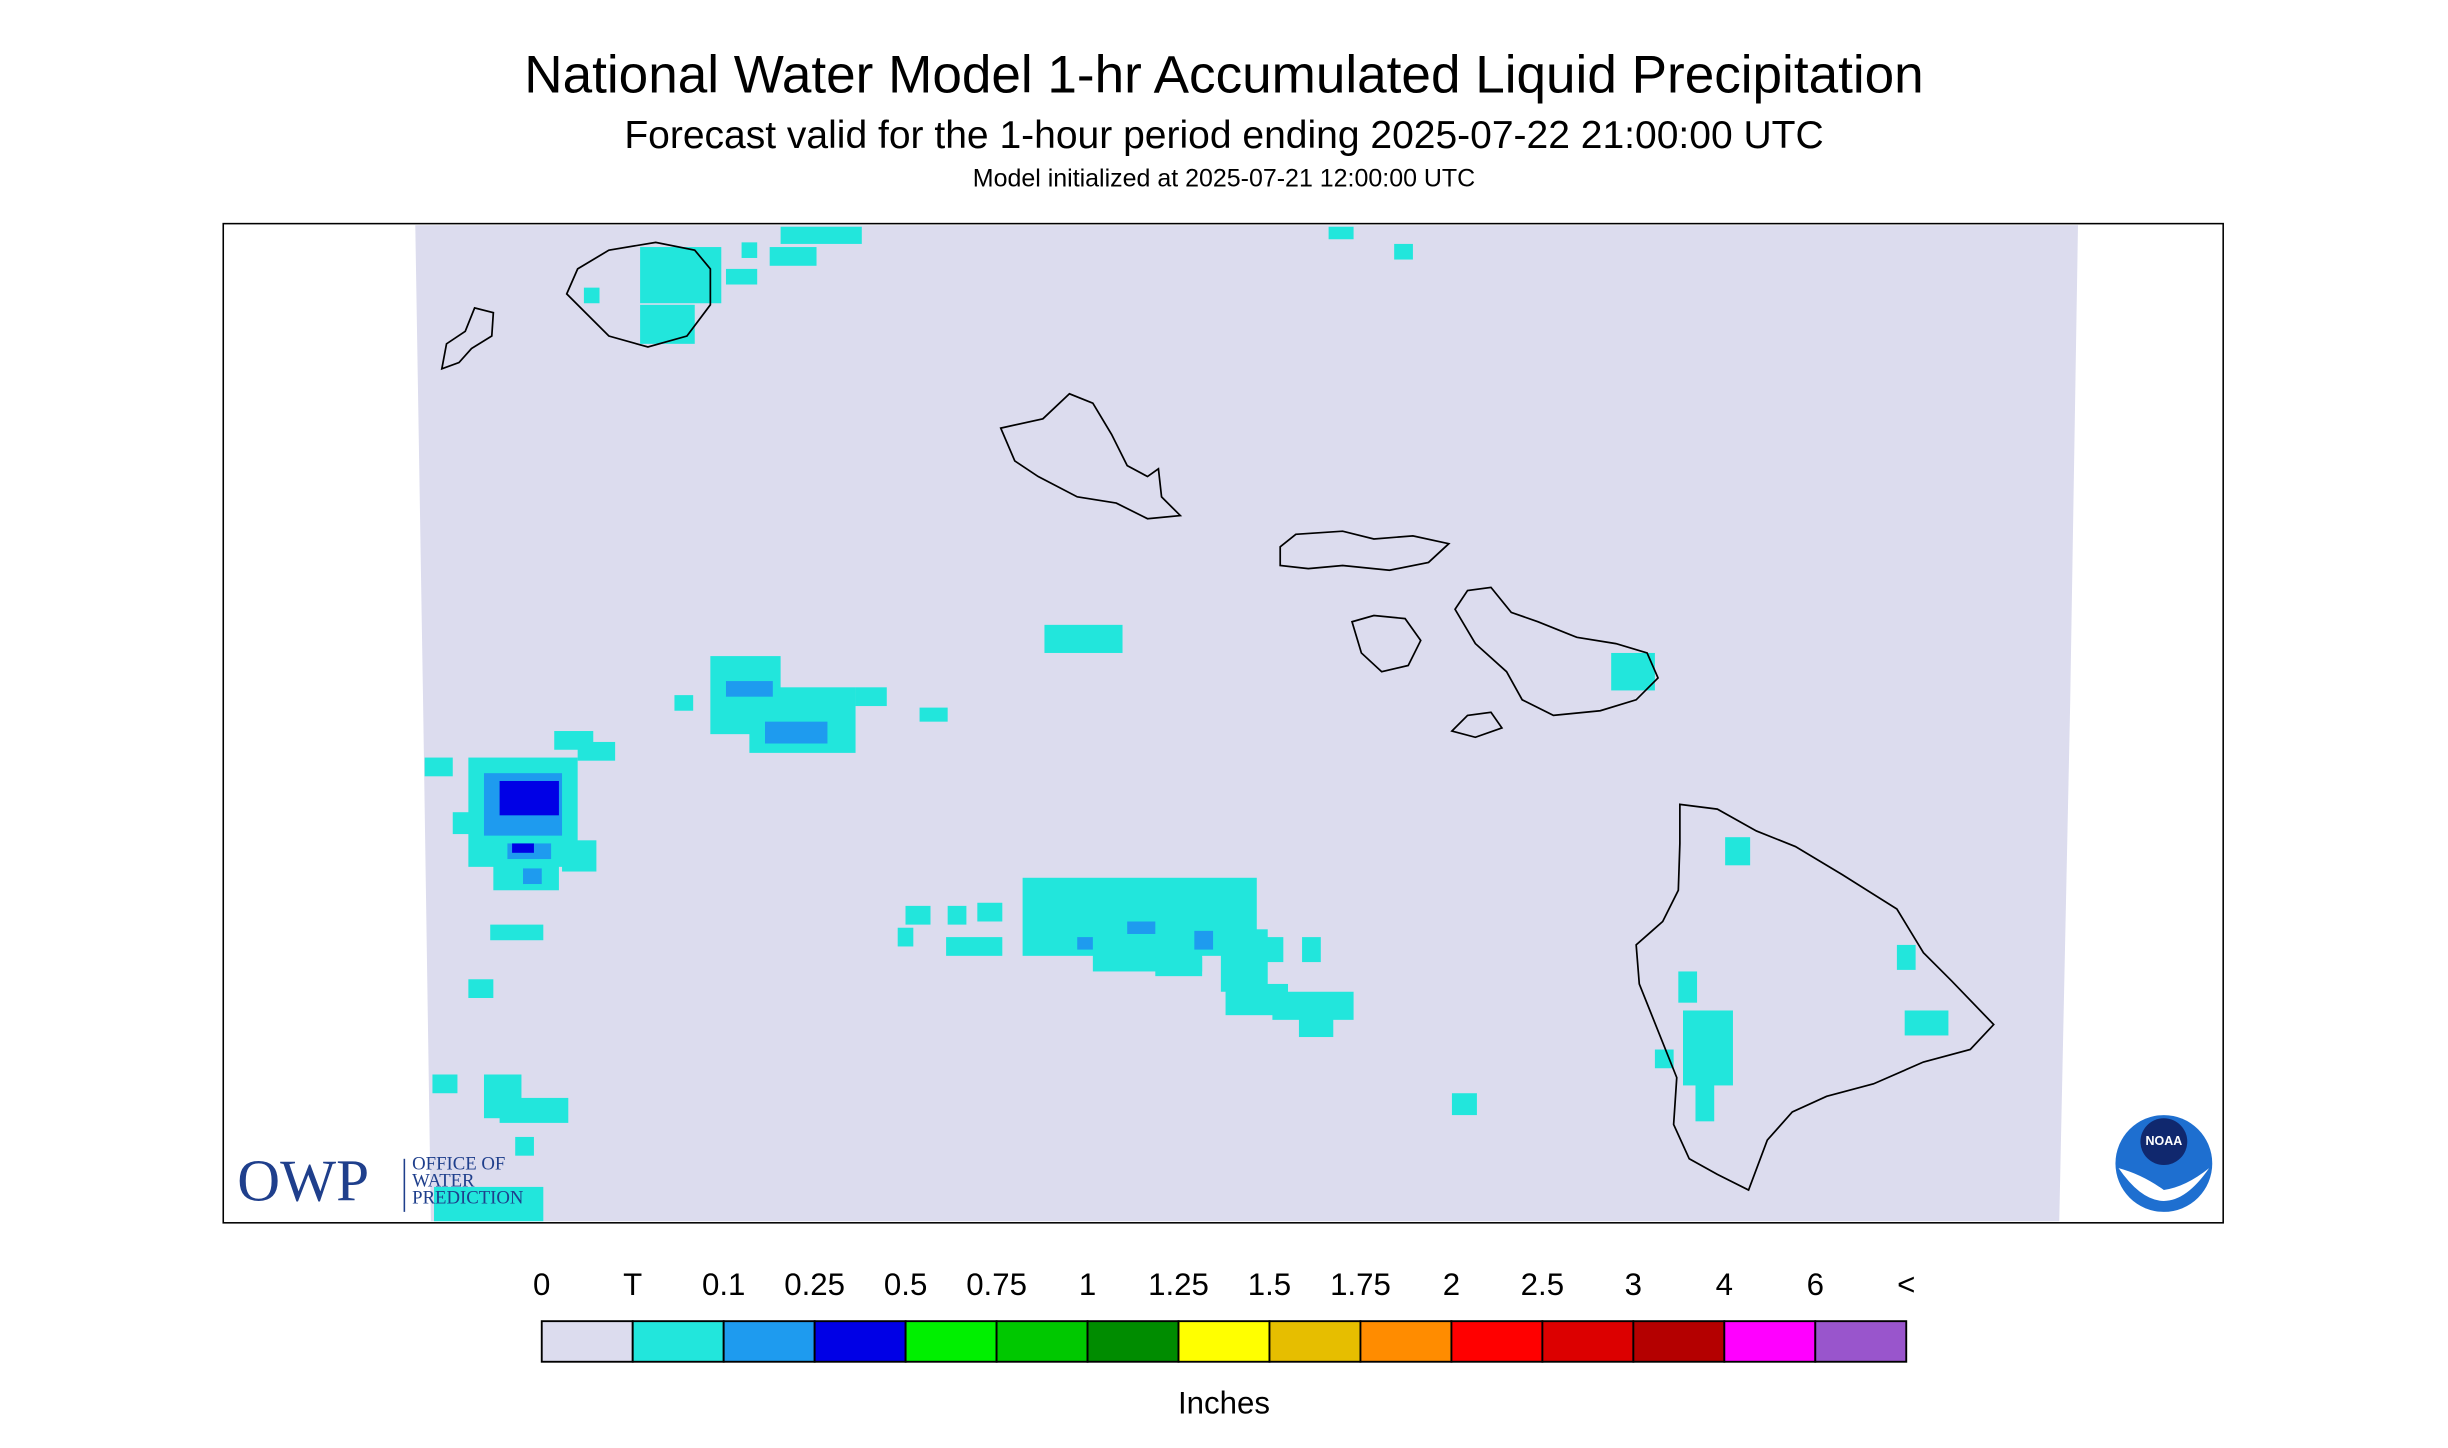 The height and width of the screenshot is (1448, 2448). I want to click on legend-label: 1.25, so click(1178, 1284).